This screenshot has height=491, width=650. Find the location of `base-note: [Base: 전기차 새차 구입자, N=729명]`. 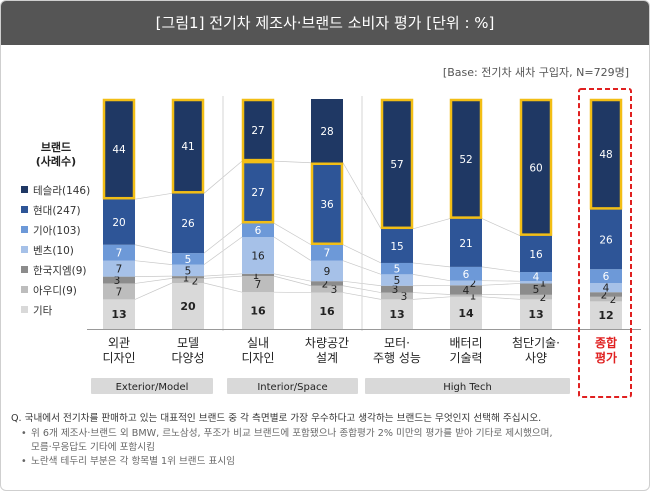

base-note: [Base: 전기차 새차 구입자, N=729명] is located at coordinates (535, 72).